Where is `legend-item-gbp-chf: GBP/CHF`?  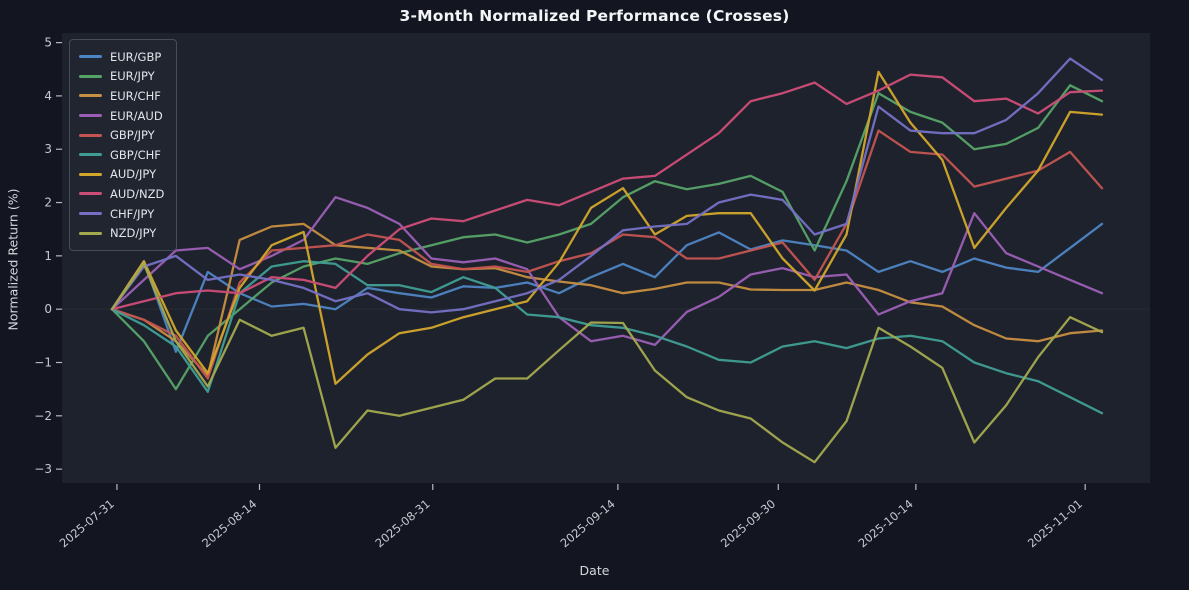 legend-item-gbp-chf: GBP/CHF is located at coordinates (121, 155).